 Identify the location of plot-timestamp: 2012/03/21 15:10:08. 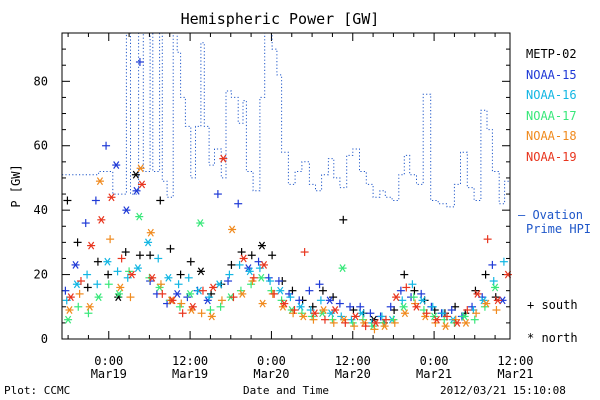
(503, 390).